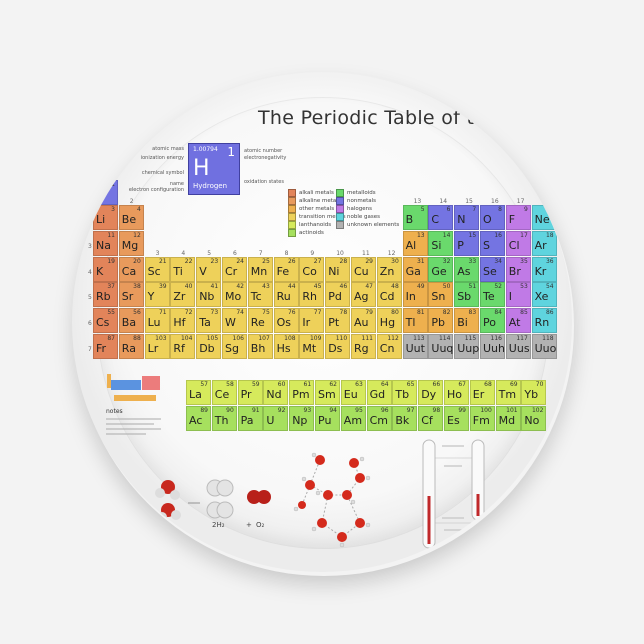  I want to click on atomic-number: 46, so click(343, 287).